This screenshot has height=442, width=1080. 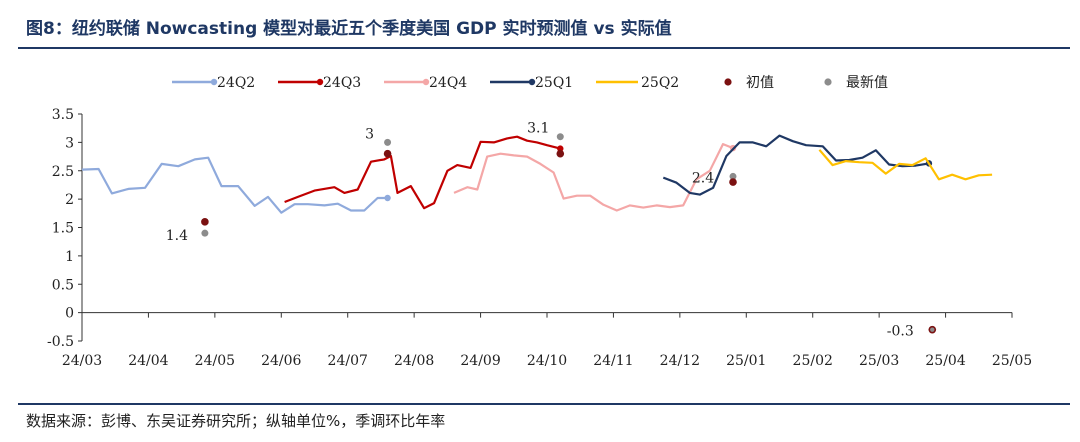 What do you see at coordinates (703, 178) in the screenshot?
I see `value-annotation: 2.4` at bounding box center [703, 178].